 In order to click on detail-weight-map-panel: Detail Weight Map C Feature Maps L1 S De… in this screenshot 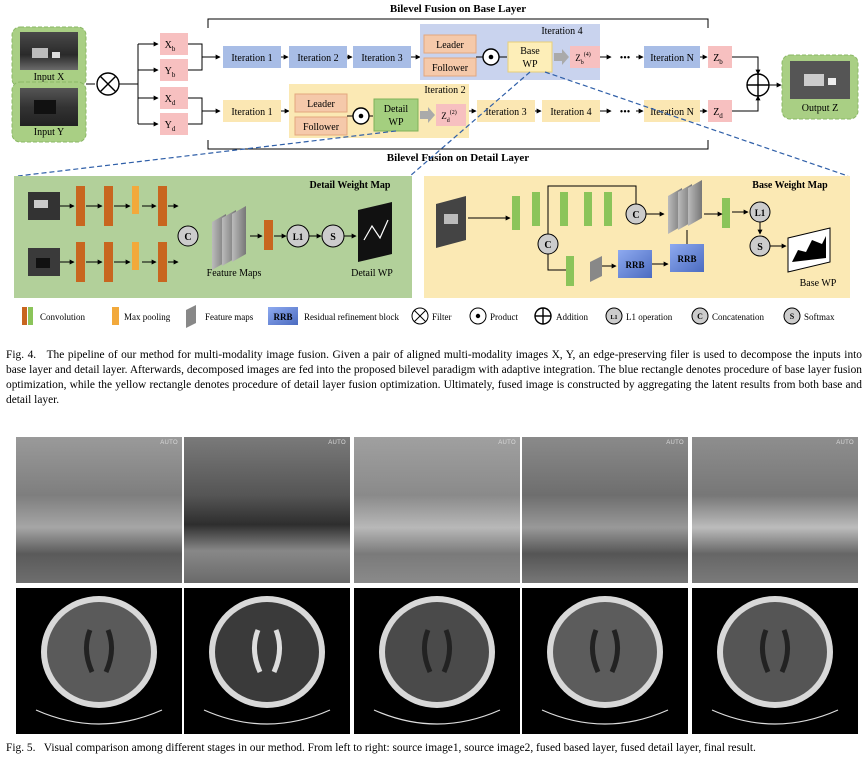, I will do `click(213, 237)`.